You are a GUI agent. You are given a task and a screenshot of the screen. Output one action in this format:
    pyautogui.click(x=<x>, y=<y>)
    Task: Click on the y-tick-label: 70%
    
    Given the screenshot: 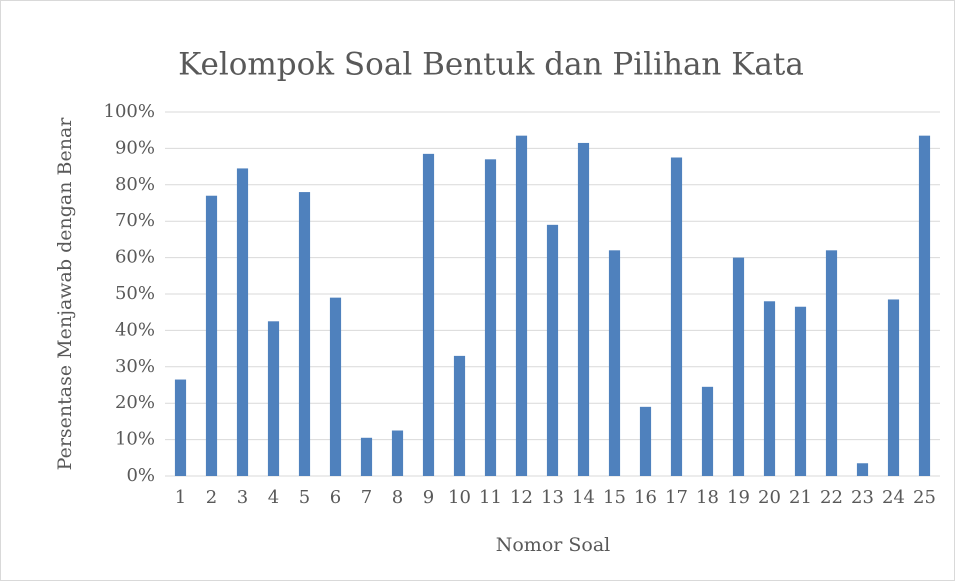 What is the action you would take?
    pyautogui.click(x=135, y=220)
    